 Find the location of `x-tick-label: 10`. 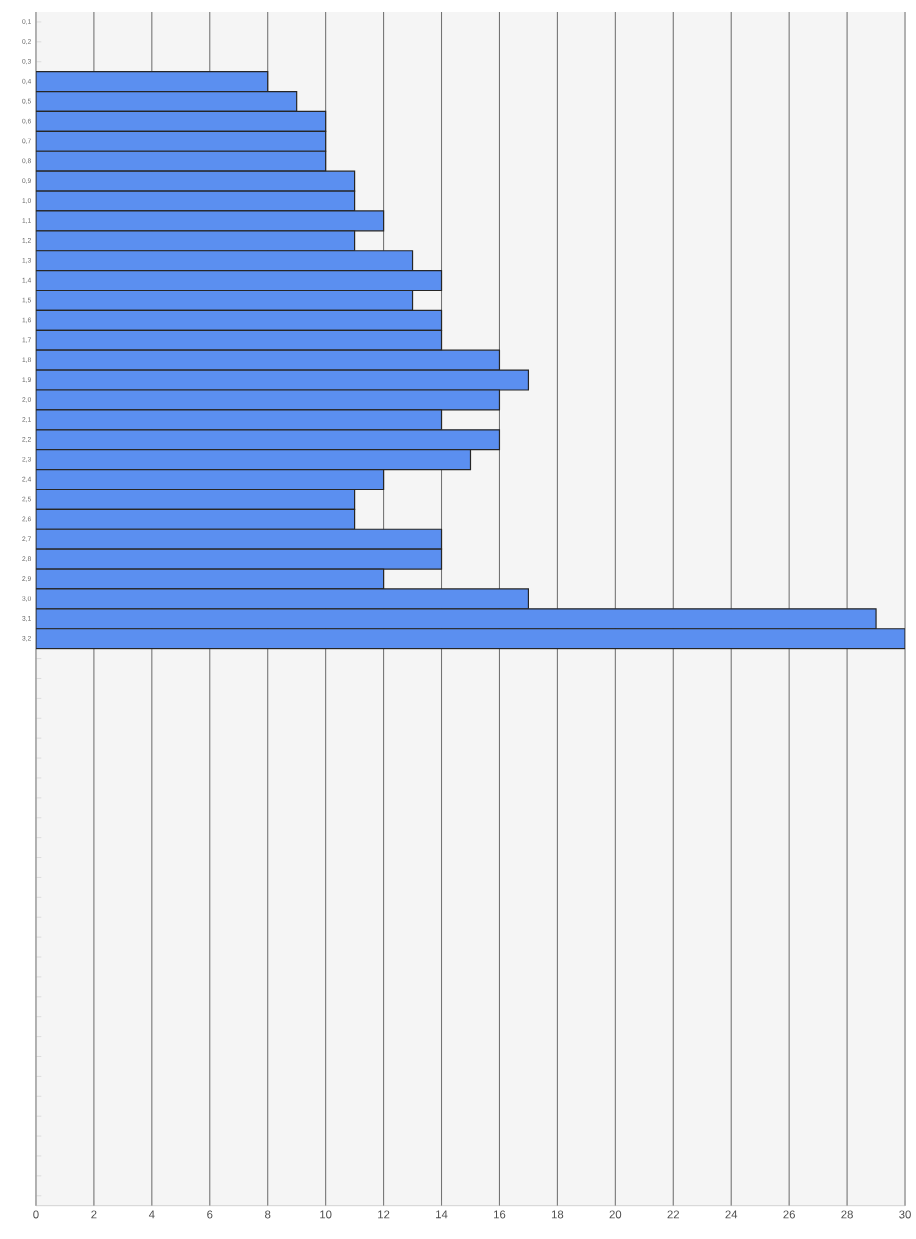

x-tick-label: 10 is located at coordinates (326, 1214).